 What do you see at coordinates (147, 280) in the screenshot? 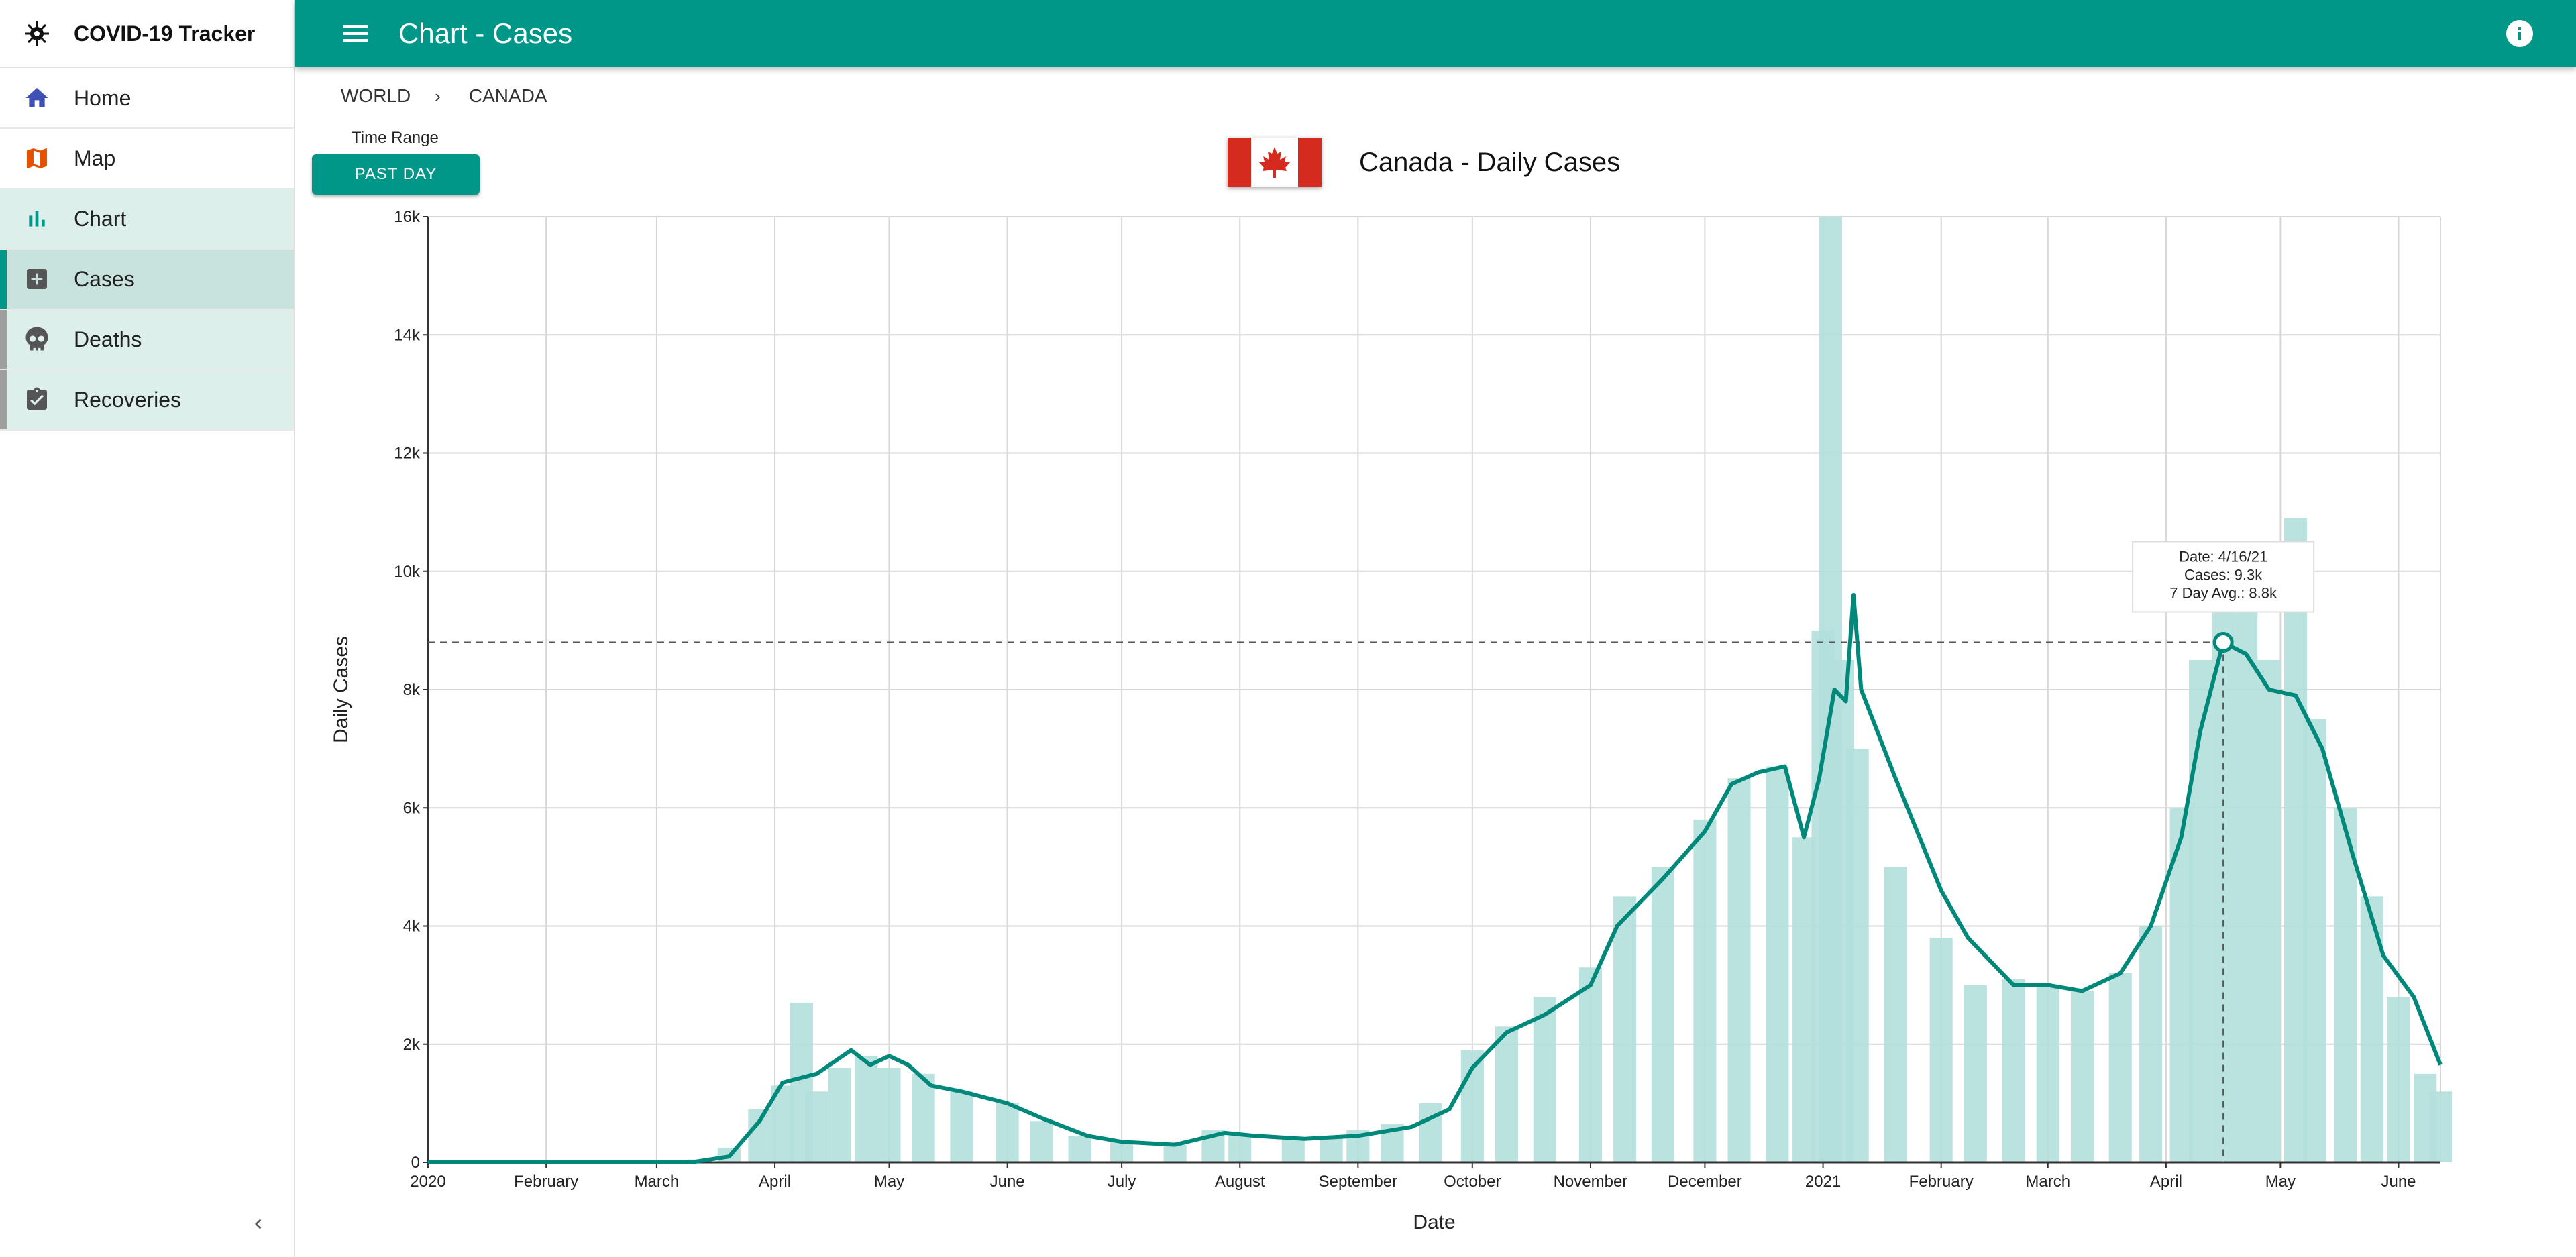
I see `sidebar-item-cases: Cases` at bounding box center [147, 280].